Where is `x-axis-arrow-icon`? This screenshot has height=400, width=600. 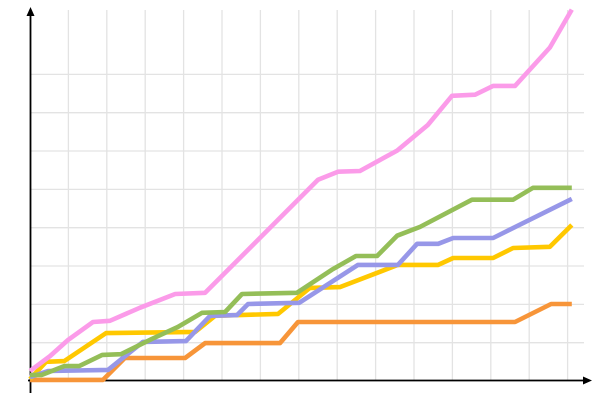 x-axis-arrow-icon is located at coordinates (587, 380).